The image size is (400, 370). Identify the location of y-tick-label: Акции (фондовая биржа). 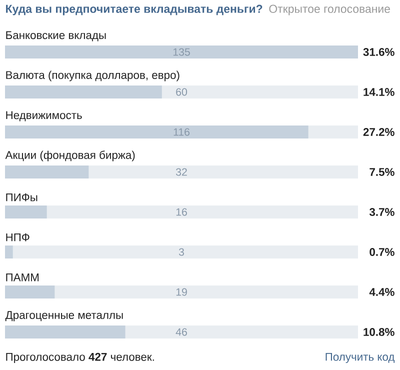
(70, 156).